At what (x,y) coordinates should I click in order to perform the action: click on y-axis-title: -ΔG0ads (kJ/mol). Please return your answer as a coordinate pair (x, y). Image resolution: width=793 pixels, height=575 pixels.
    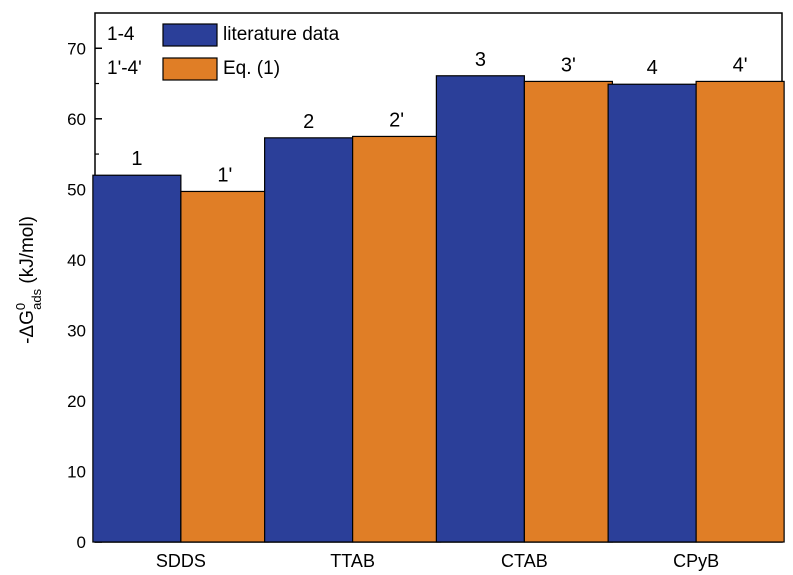
    Looking at the image, I should click on (28, 280).